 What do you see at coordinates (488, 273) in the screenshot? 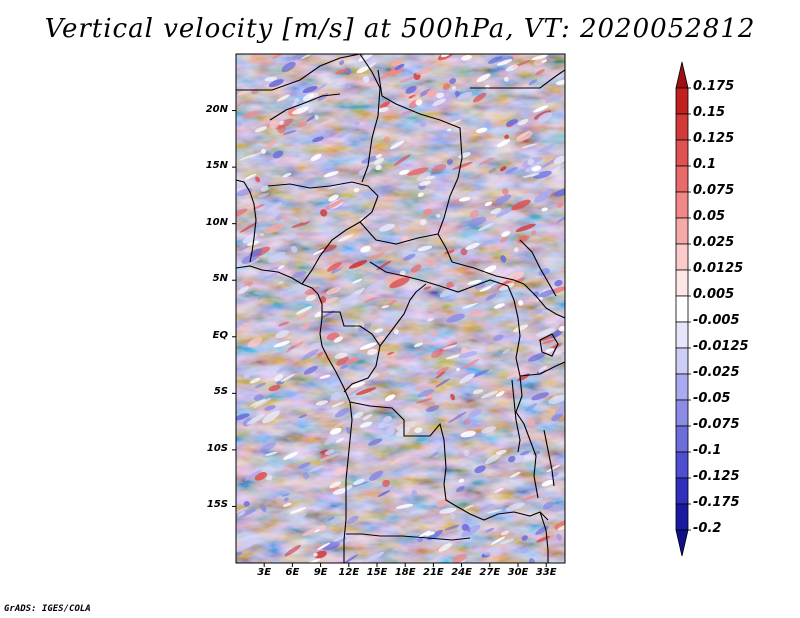
I see `border-sudan-south` at bounding box center [488, 273].